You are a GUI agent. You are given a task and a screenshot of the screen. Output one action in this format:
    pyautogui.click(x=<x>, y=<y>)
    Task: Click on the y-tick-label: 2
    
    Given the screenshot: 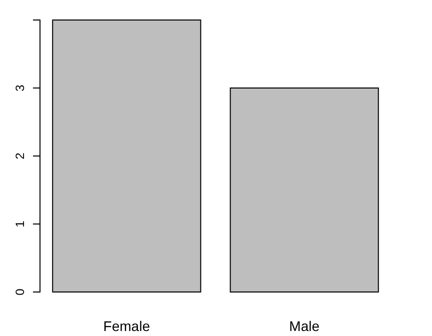 What is the action you would take?
    pyautogui.click(x=20, y=156)
    